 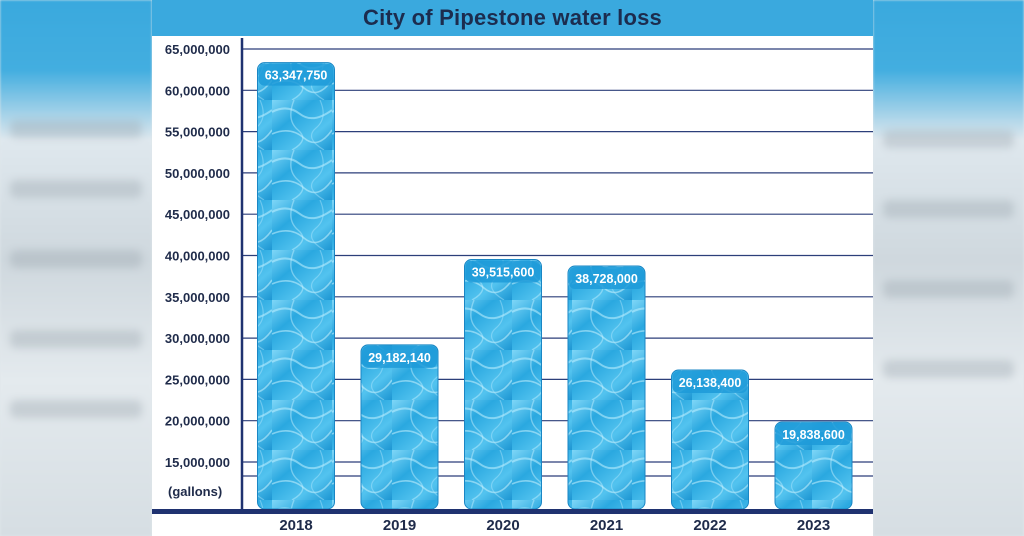 I want to click on data-label: 29,182,140, so click(x=399, y=358).